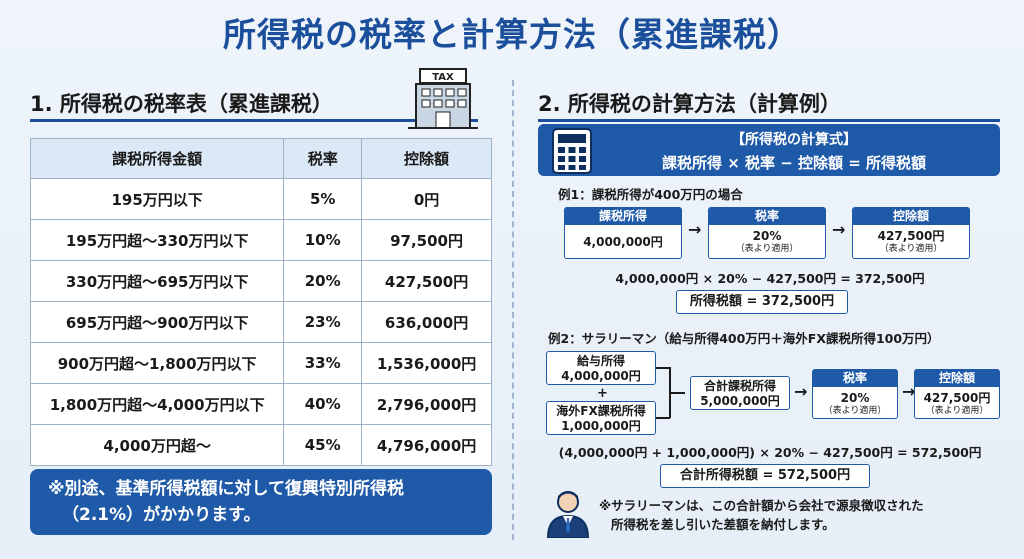  I want to click on table-row: 900万円超〜1,800万円以下 33% 1,536,000円, so click(260, 363).